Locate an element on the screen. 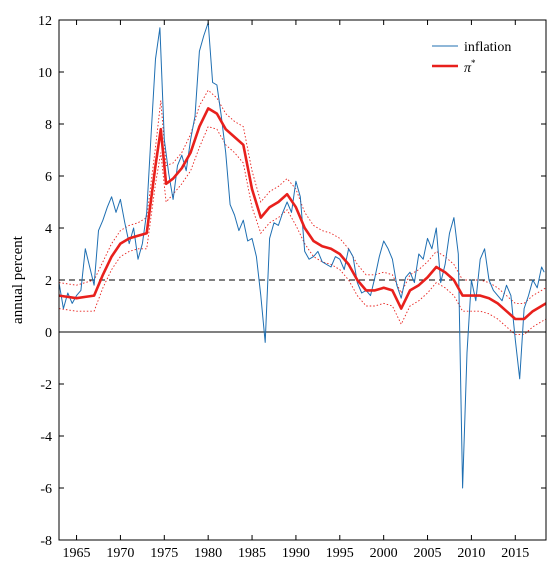  legend-pi-symbol: π is located at coordinates (468, 68).